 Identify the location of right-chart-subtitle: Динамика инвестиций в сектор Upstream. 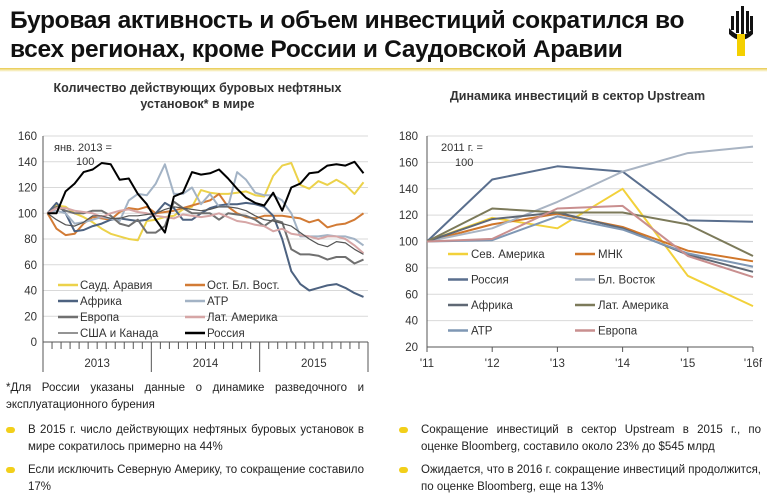
(577, 96).